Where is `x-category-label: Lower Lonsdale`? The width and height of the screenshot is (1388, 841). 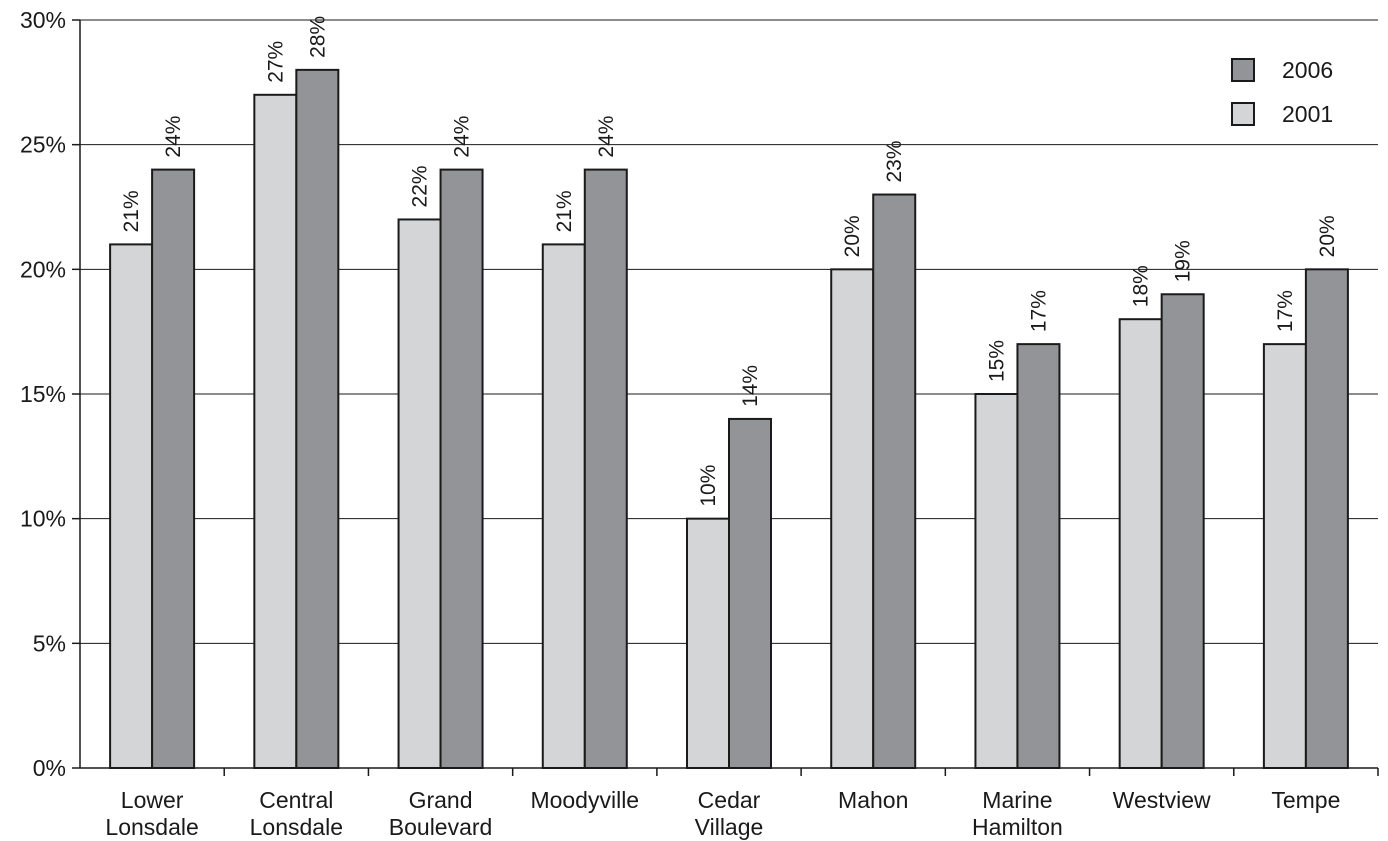 x-category-label: Lower Lonsdale is located at coordinates (151, 813).